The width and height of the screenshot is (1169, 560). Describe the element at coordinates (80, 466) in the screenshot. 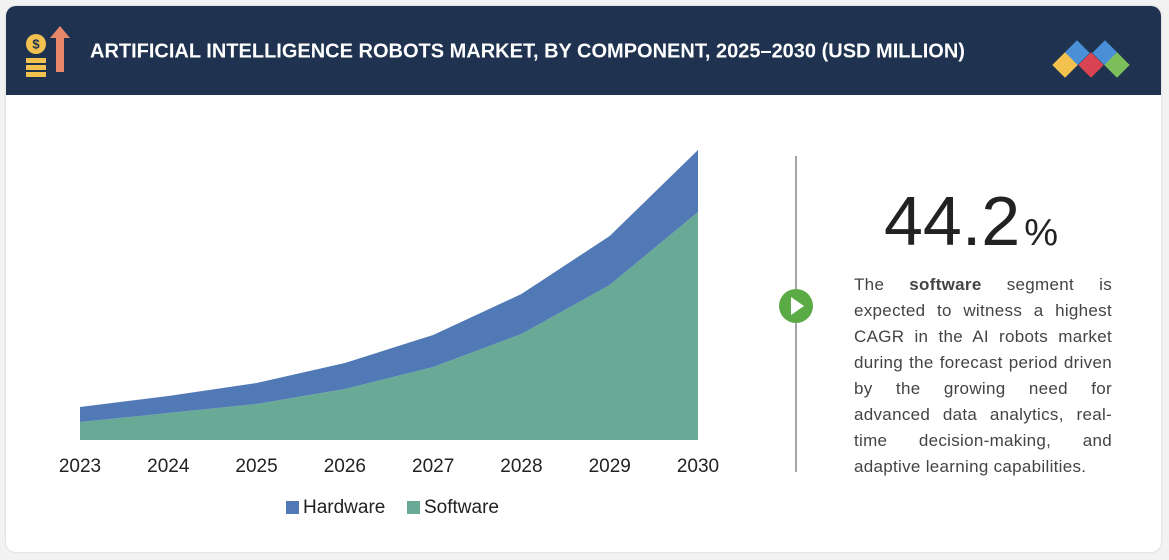

I see `x-tick-label: 2023` at that location.